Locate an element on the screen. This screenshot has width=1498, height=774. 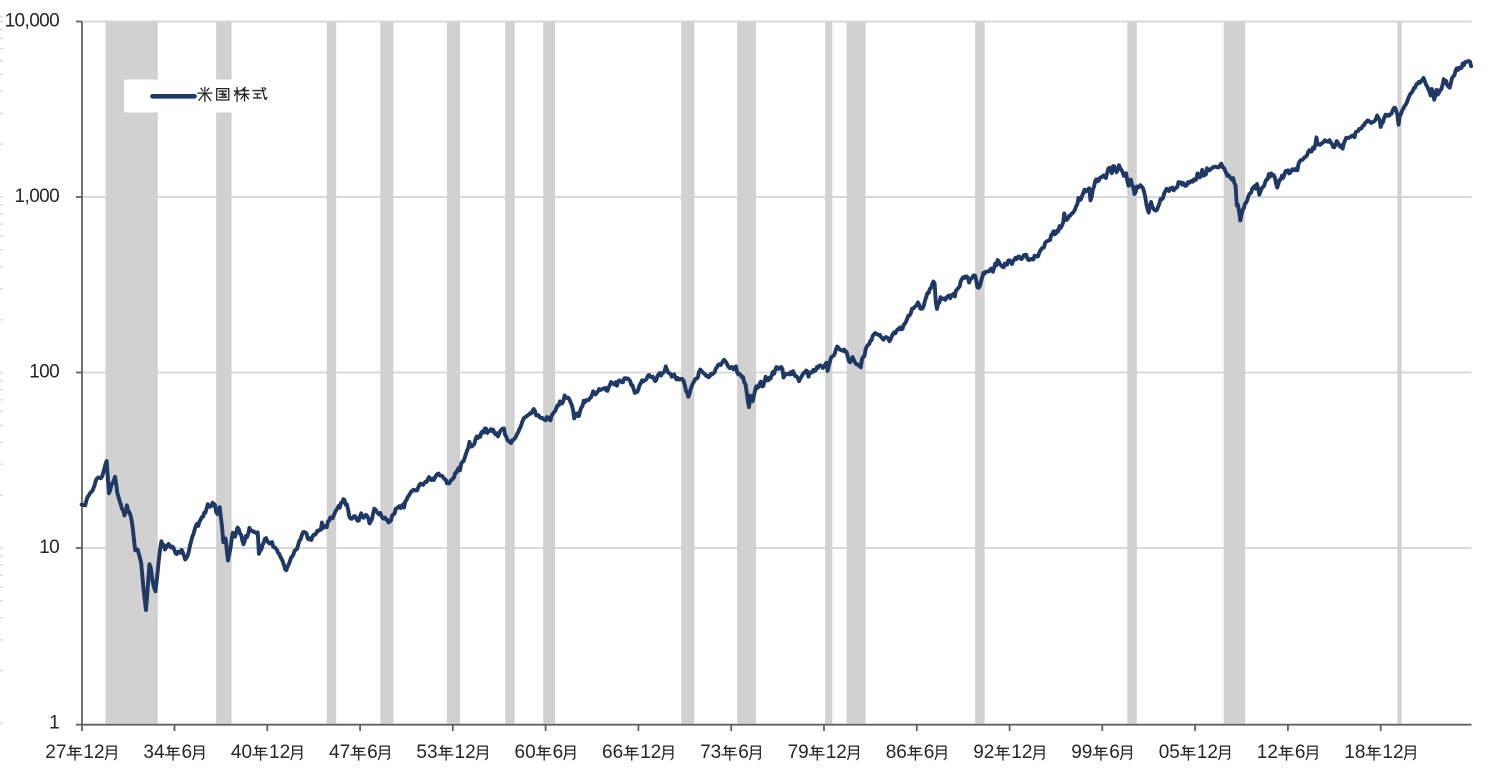
svg-text: 73 is located at coordinates (710, 752).